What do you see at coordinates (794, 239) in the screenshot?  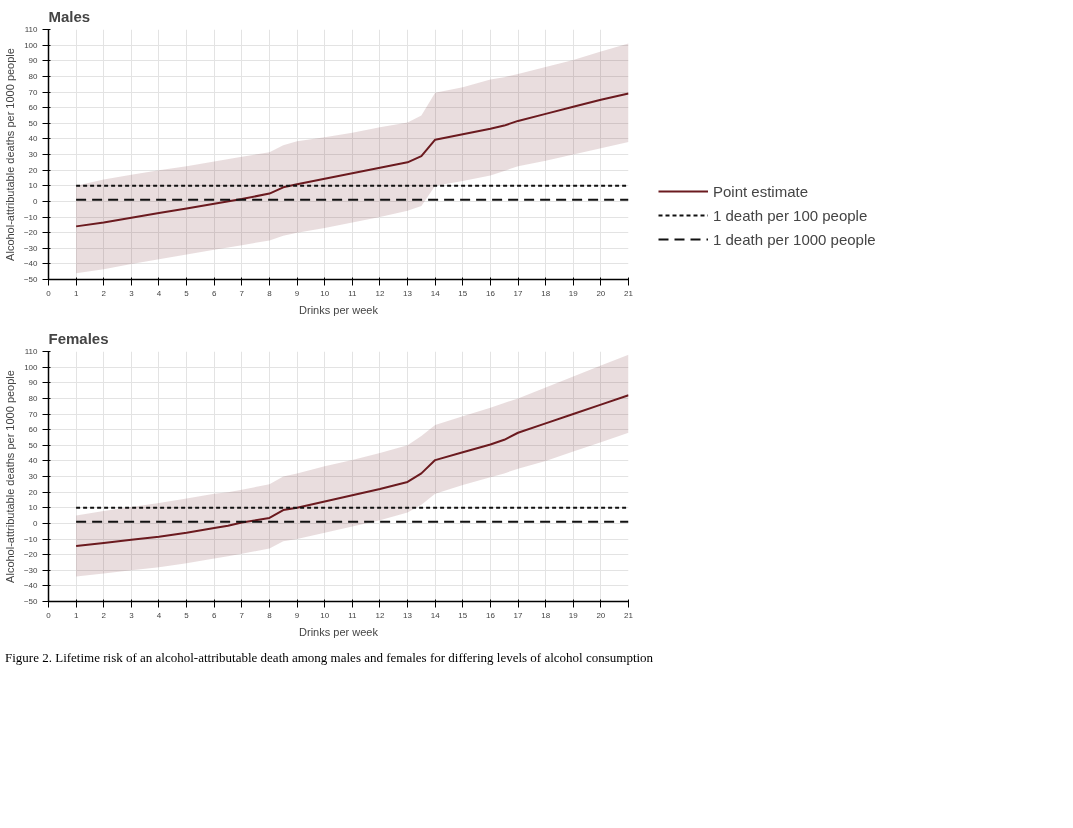 I see `legend-label: 1 death per 1000 people` at bounding box center [794, 239].